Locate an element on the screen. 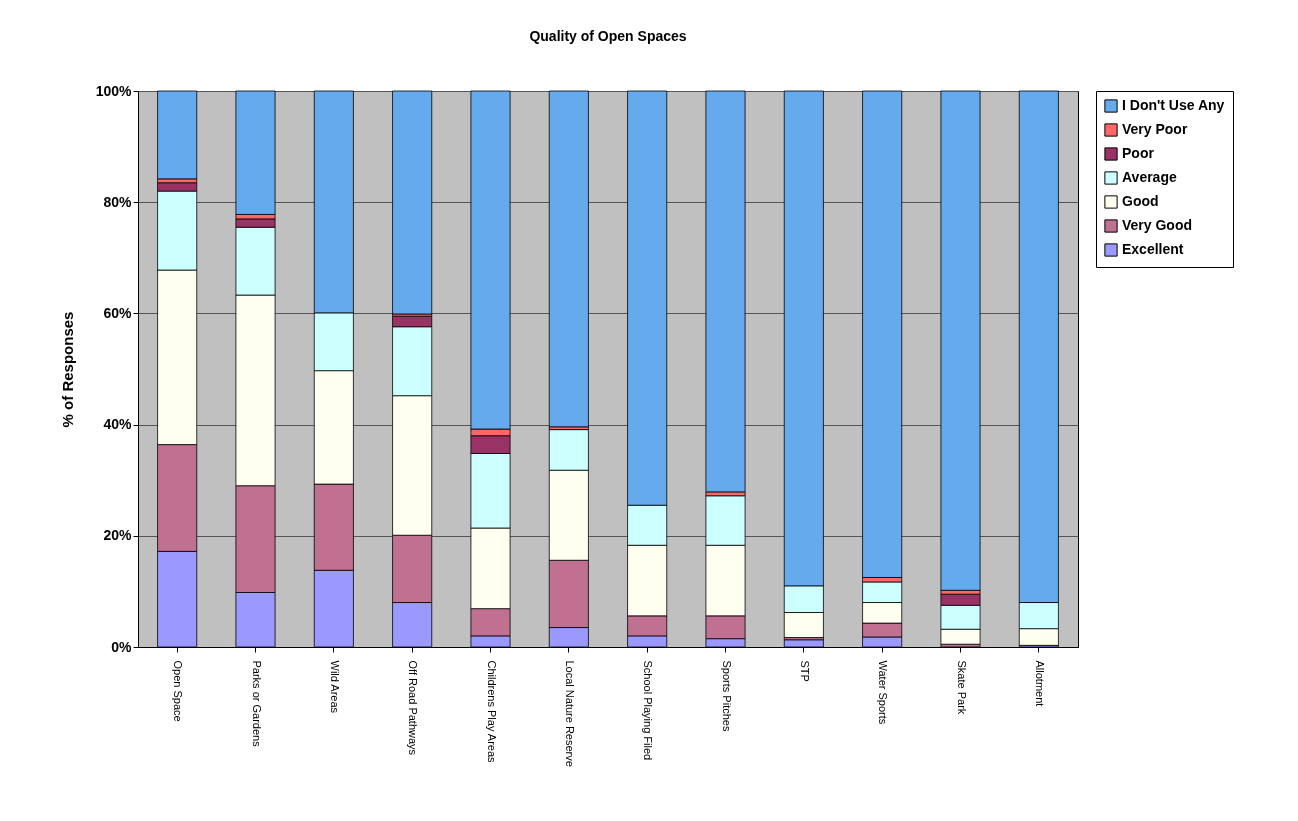 The image size is (1298, 821). legend-label: Excellent is located at coordinates (1153, 249).